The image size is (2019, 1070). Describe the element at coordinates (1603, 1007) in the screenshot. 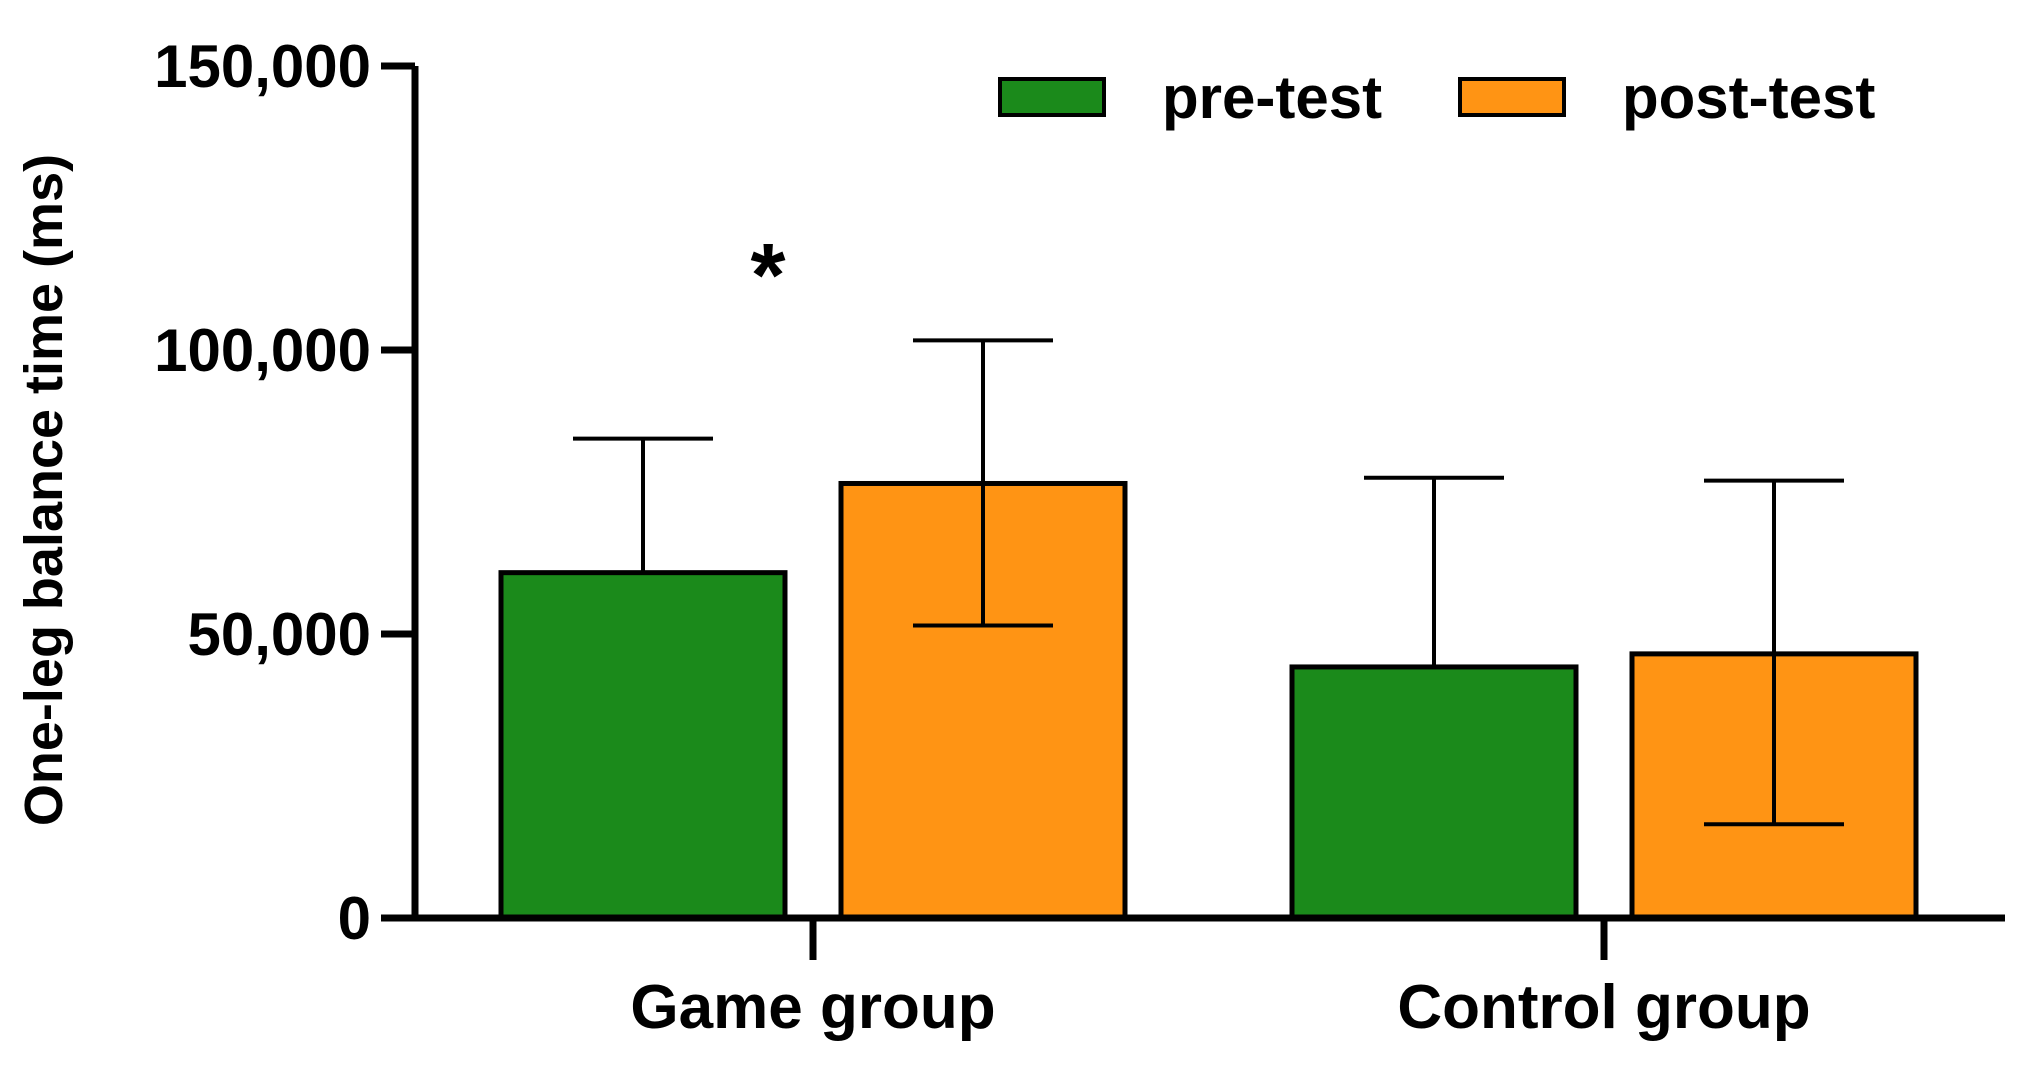

I see `x-category-label: Control group` at that location.